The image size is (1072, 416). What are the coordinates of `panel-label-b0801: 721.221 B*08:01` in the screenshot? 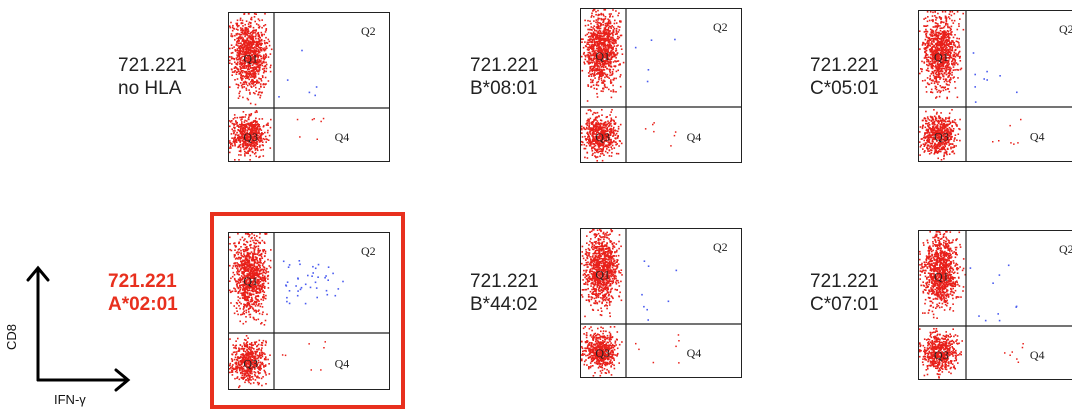 It's located at (504, 77).